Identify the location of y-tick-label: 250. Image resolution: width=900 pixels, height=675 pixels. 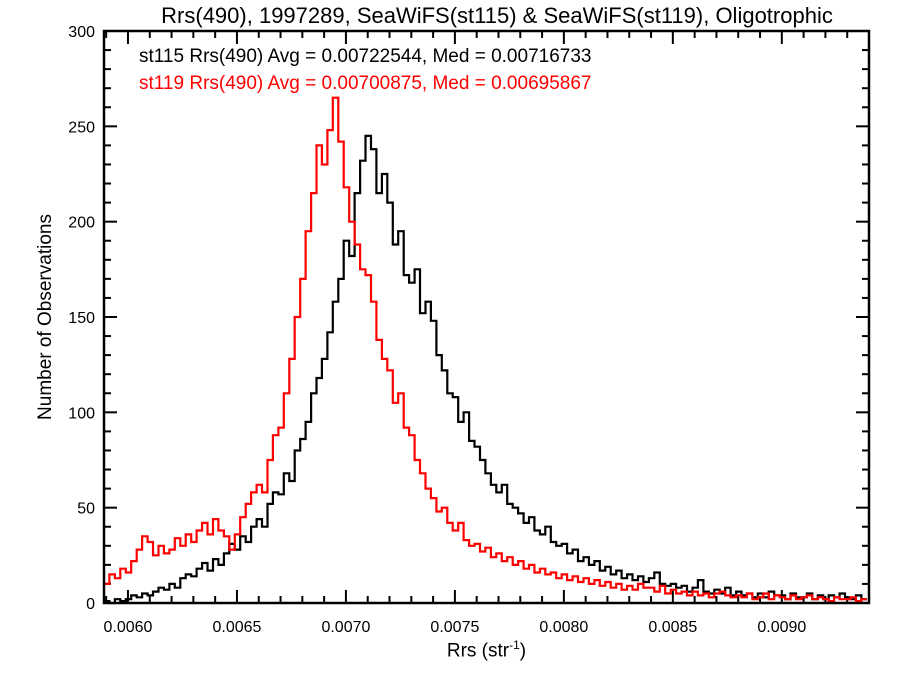
(81, 127).